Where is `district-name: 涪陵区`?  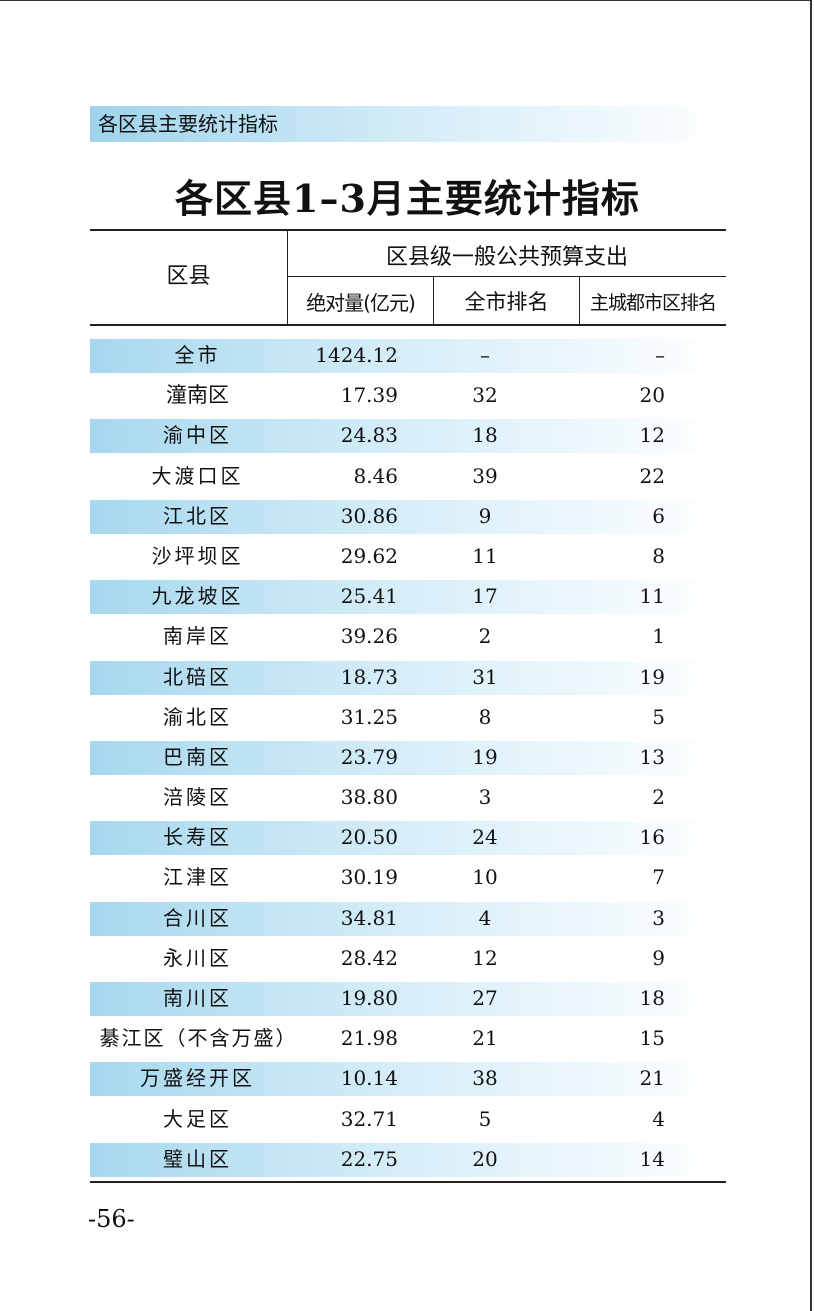
district-name: 涪陵区 is located at coordinates (197, 797).